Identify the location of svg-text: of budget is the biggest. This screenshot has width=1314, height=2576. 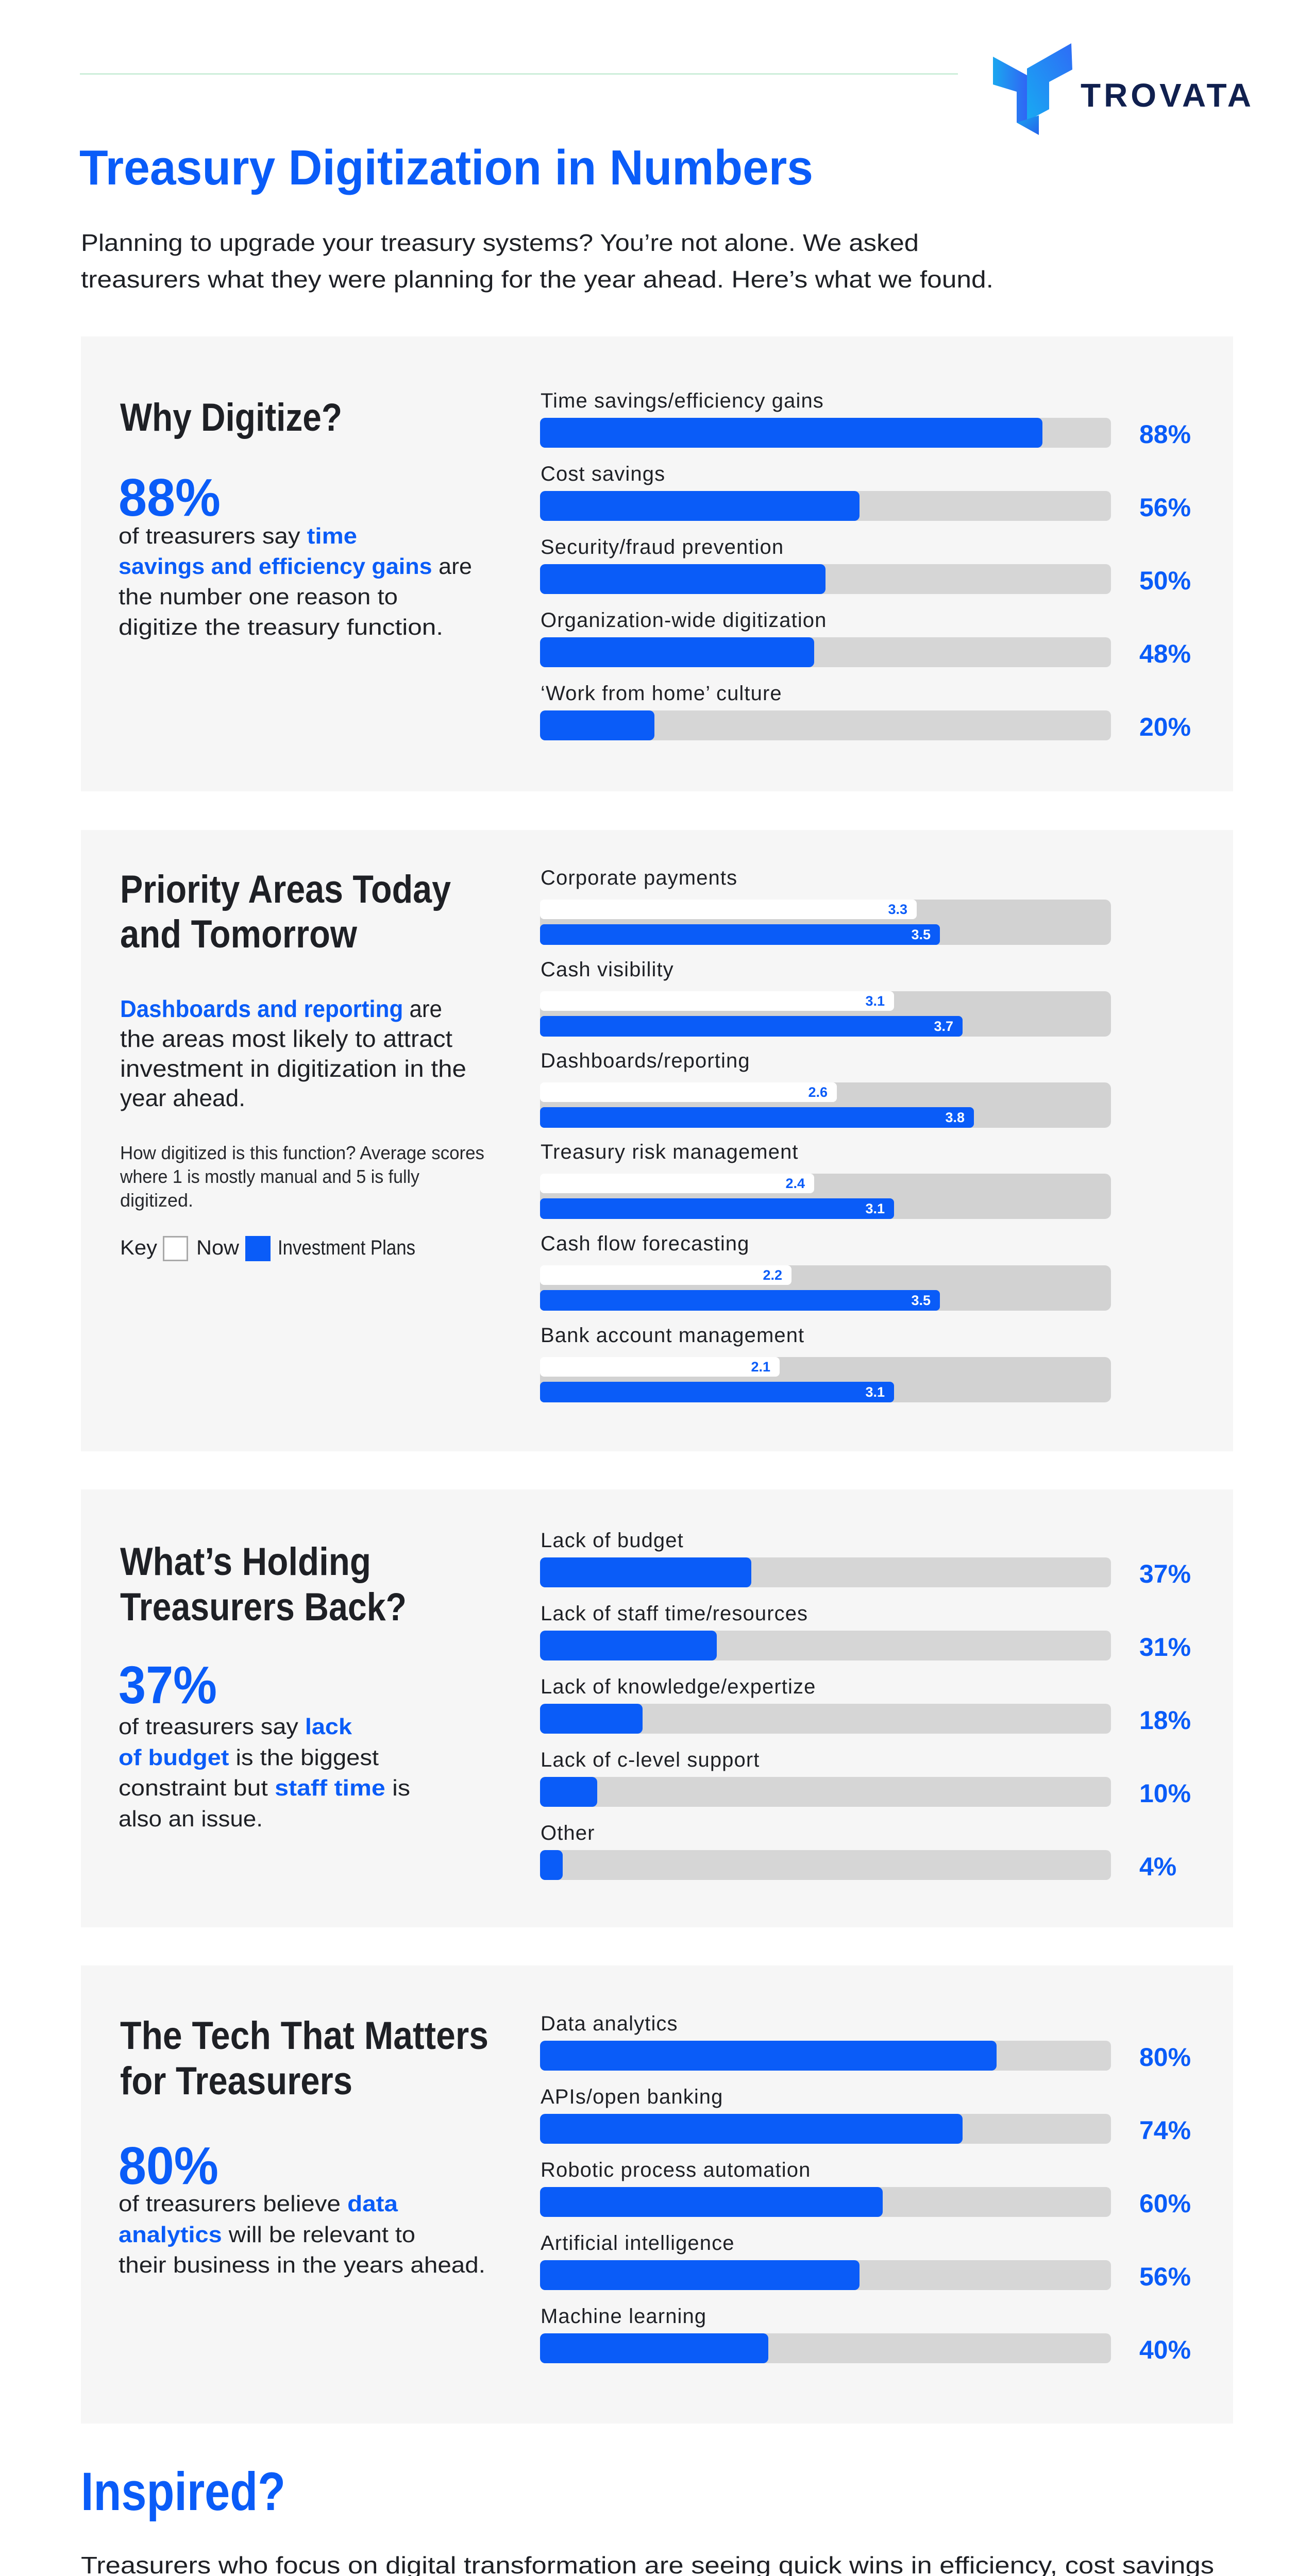
(249, 1757).